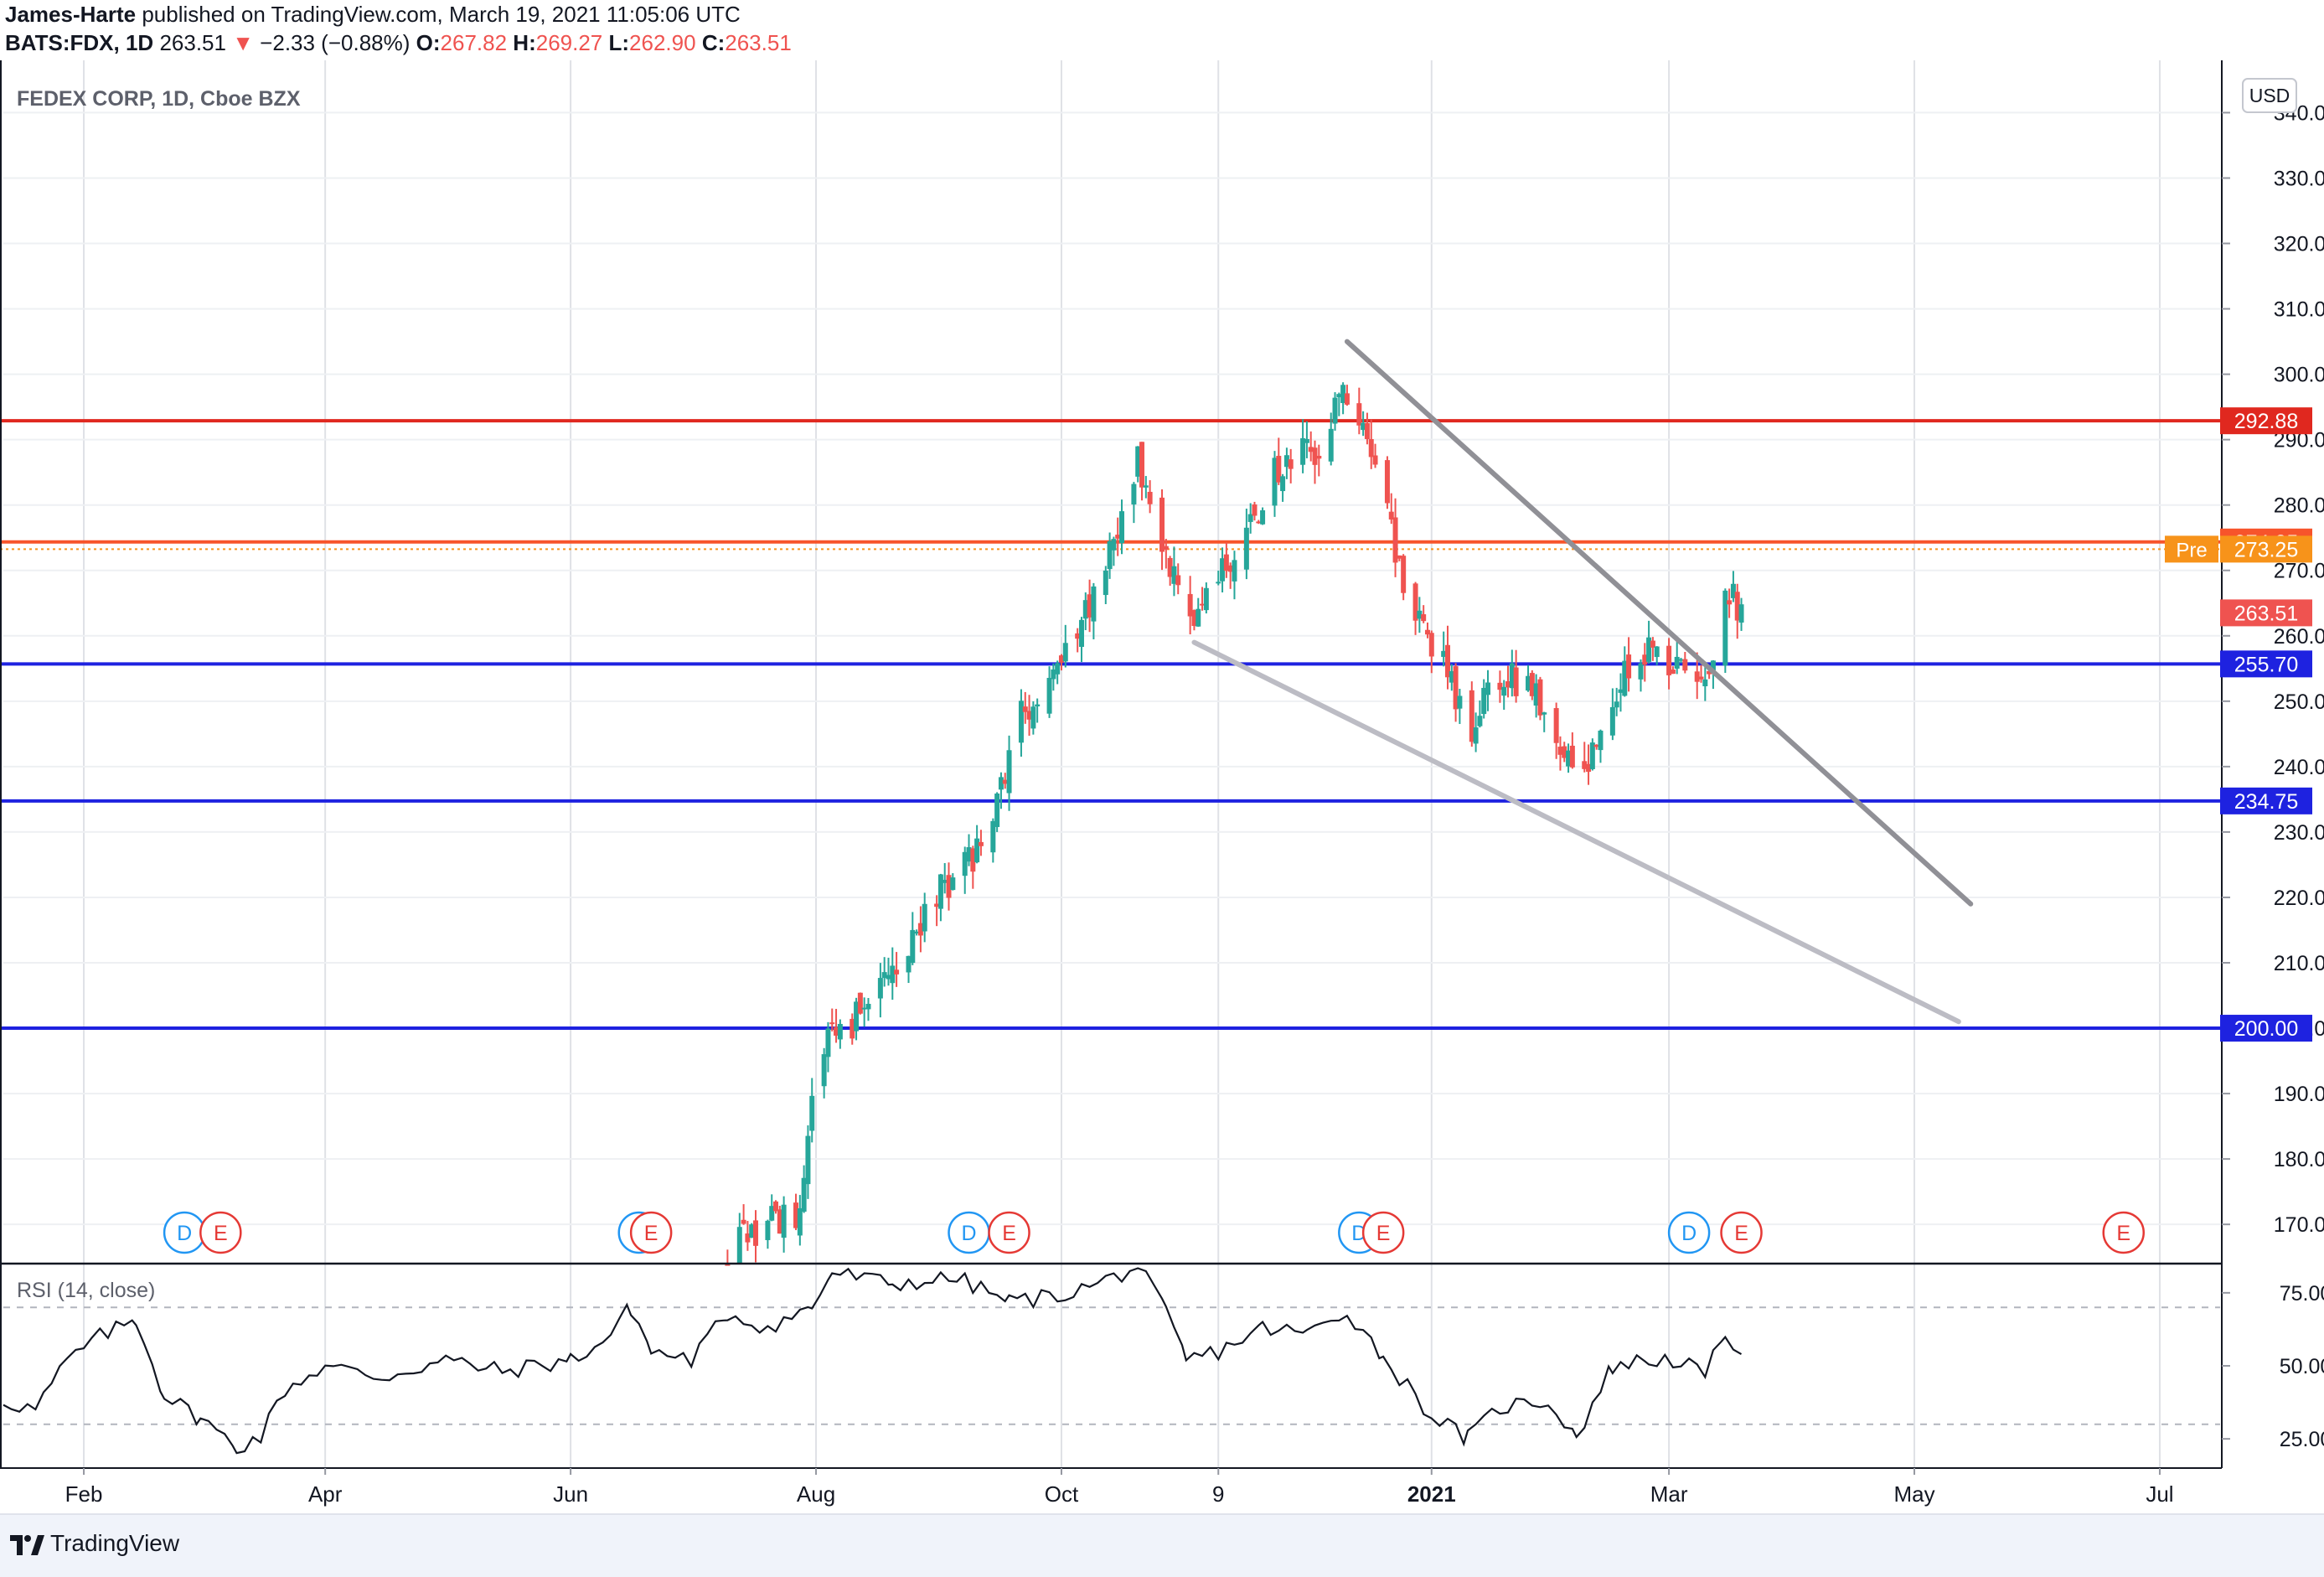 Image resolution: width=2324 pixels, height=1577 pixels. I want to click on y-tick-180.00: 180.00, so click(2299, 1159).